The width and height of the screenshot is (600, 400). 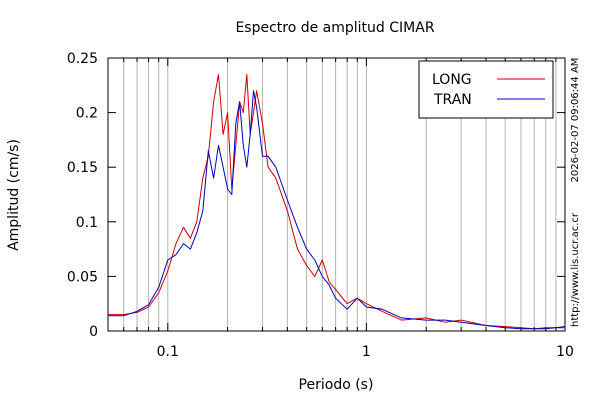 I want to click on source-url-label: http://www.lis.ucr.ac.cr, so click(x=575, y=269).